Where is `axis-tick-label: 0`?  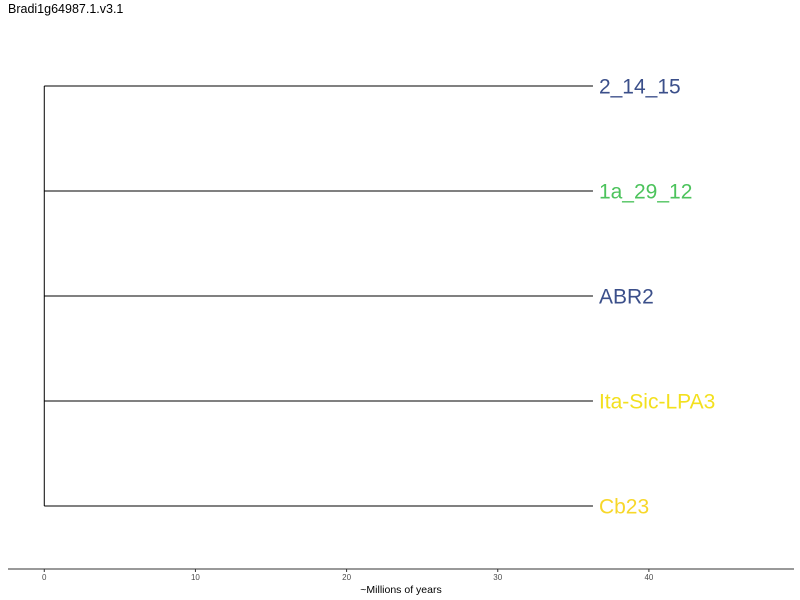 axis-tick-label: 0 is located at coordinates (44, 577).